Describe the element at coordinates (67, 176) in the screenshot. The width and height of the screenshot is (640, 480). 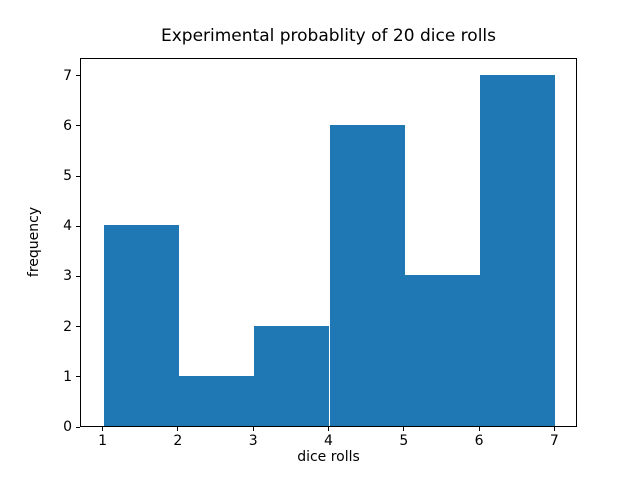
I see `y-tick-label: 5` at that location.